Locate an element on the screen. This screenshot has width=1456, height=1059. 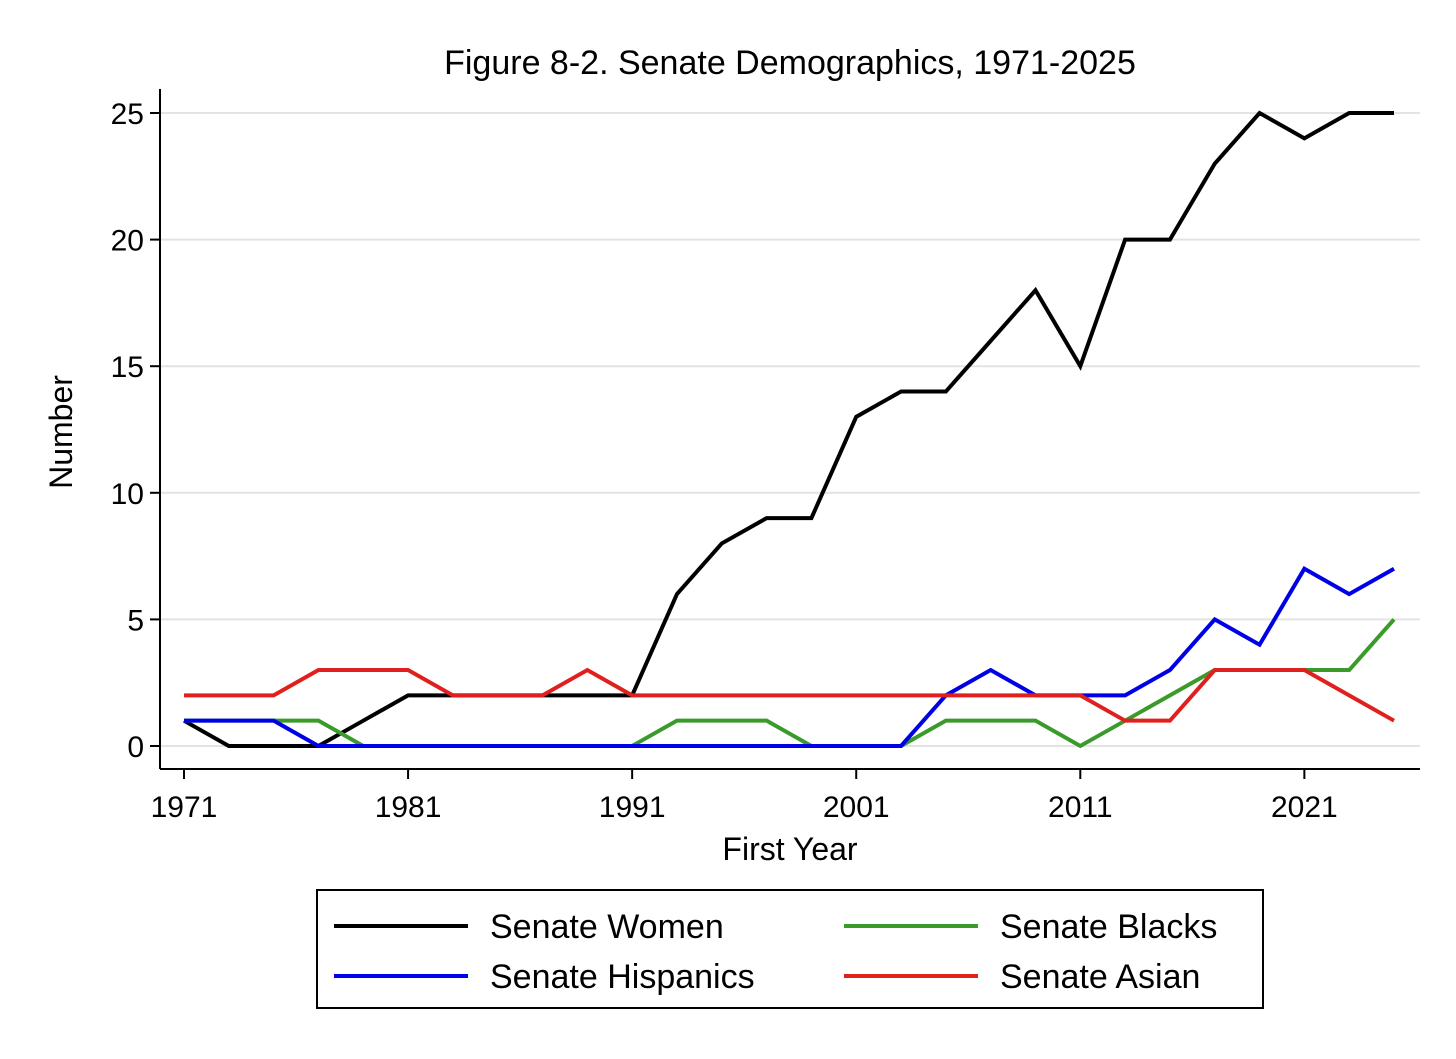
y-tick-label: 15 is located at coordinates (127, 367).